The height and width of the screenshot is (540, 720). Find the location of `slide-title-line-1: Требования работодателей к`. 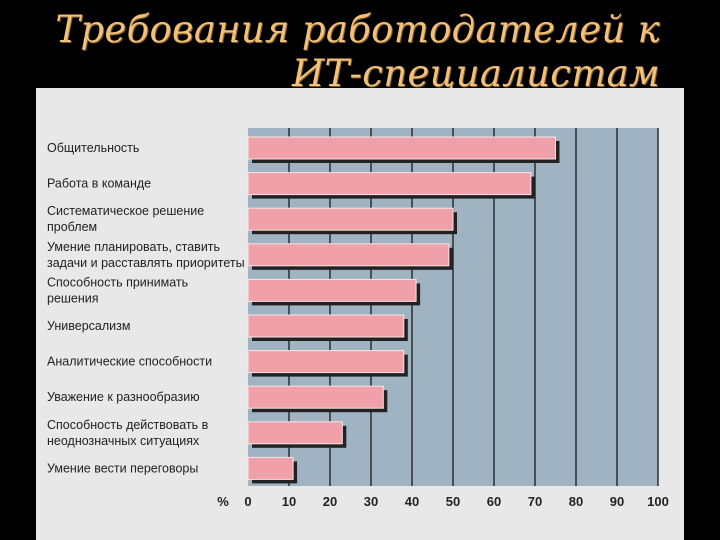

slide-title-line-1: Требования работодателей к is located at coordinates (357, 29).